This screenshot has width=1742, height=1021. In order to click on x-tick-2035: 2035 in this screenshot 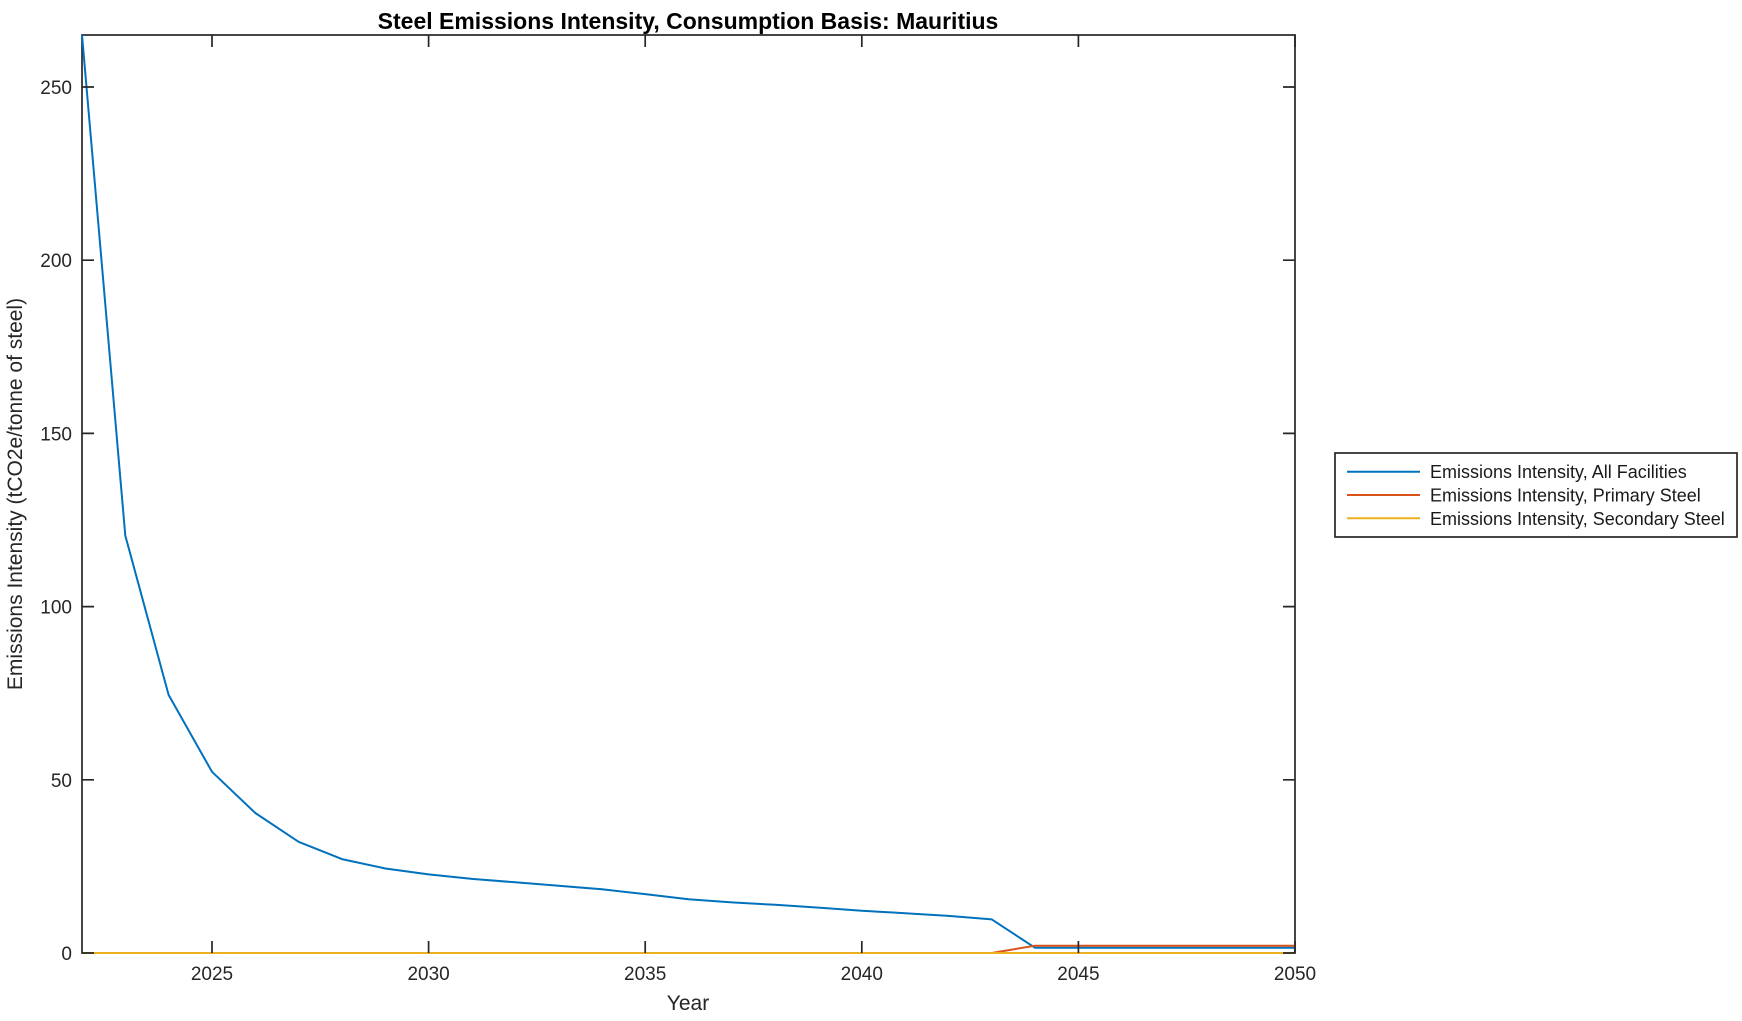, I will do `click(645, 974)`.